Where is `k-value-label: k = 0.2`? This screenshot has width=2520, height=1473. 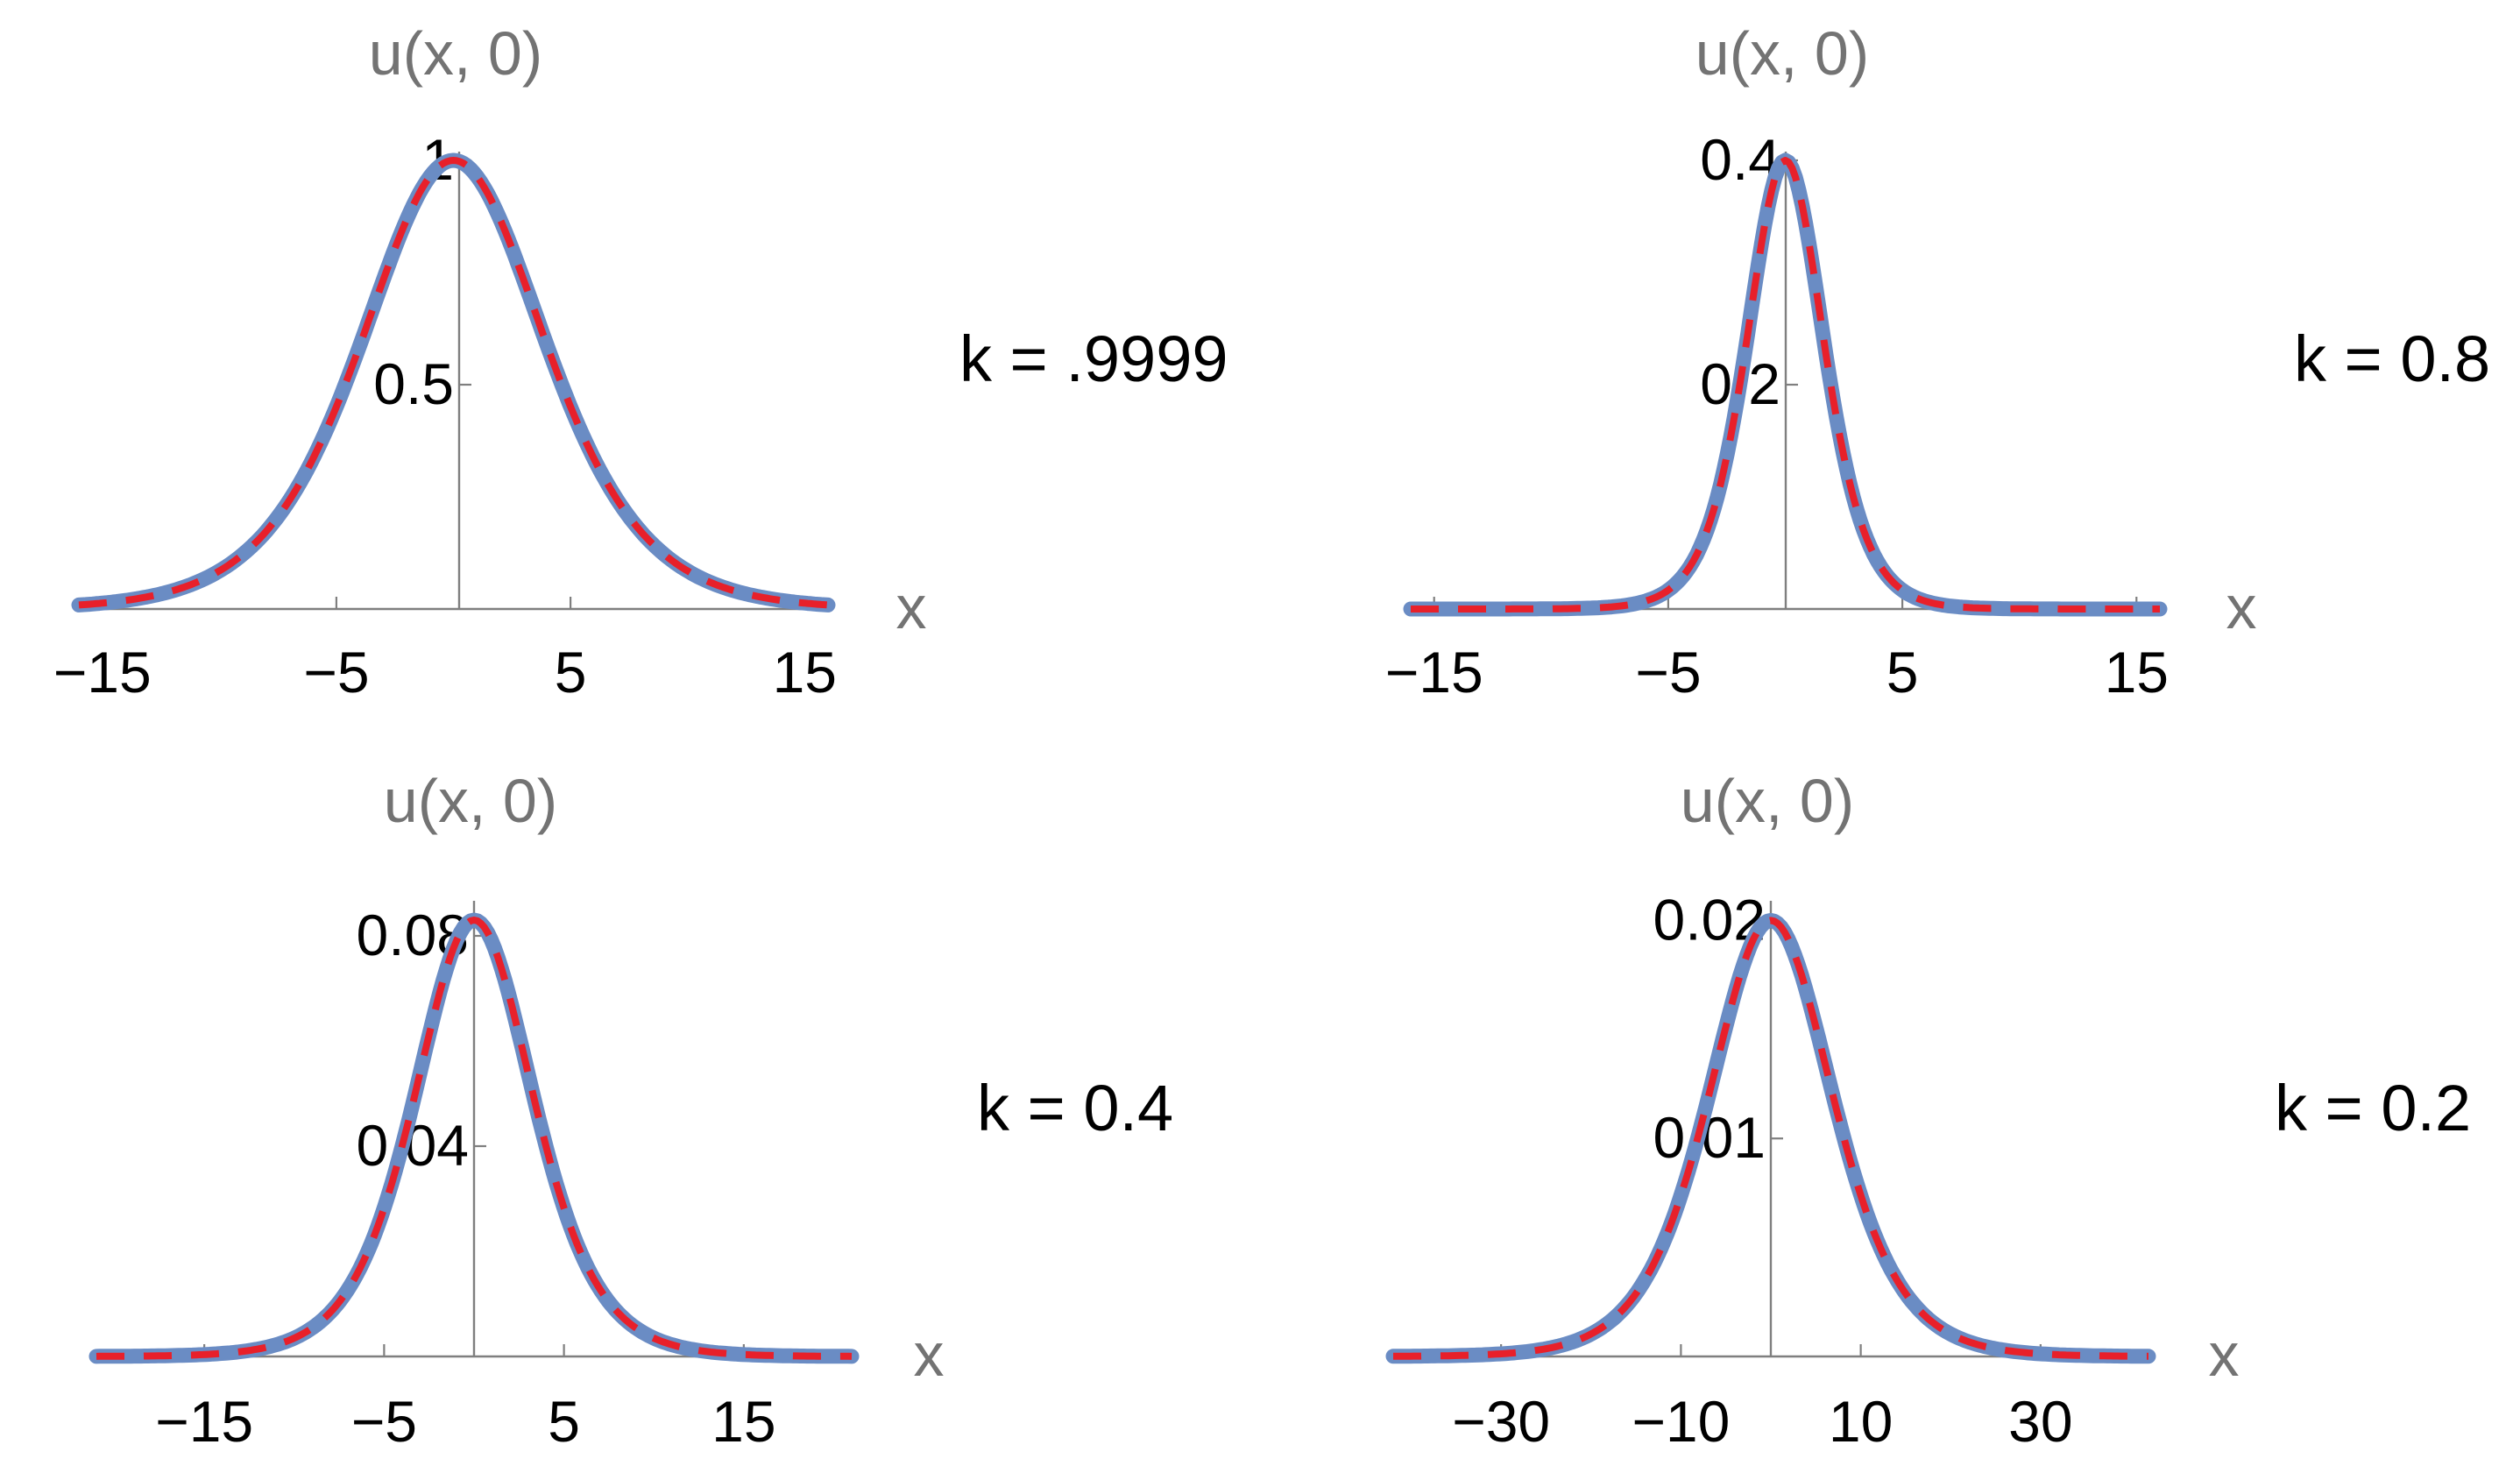
k-value-label: k = 0.2 is located at coordinates (2373, 1108).